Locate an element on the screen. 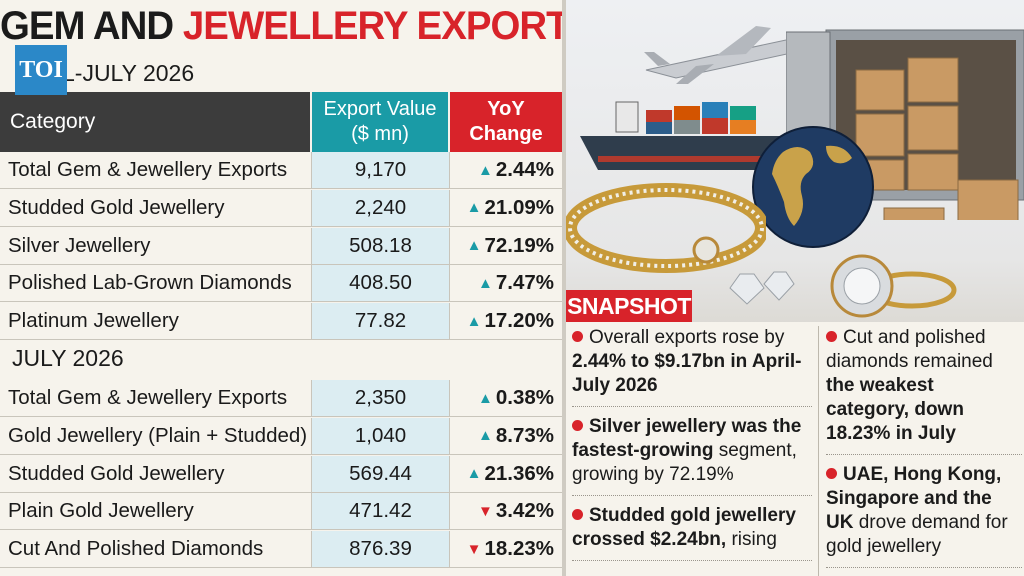  change-value: 3.42% is located at coordinates (524, 511).